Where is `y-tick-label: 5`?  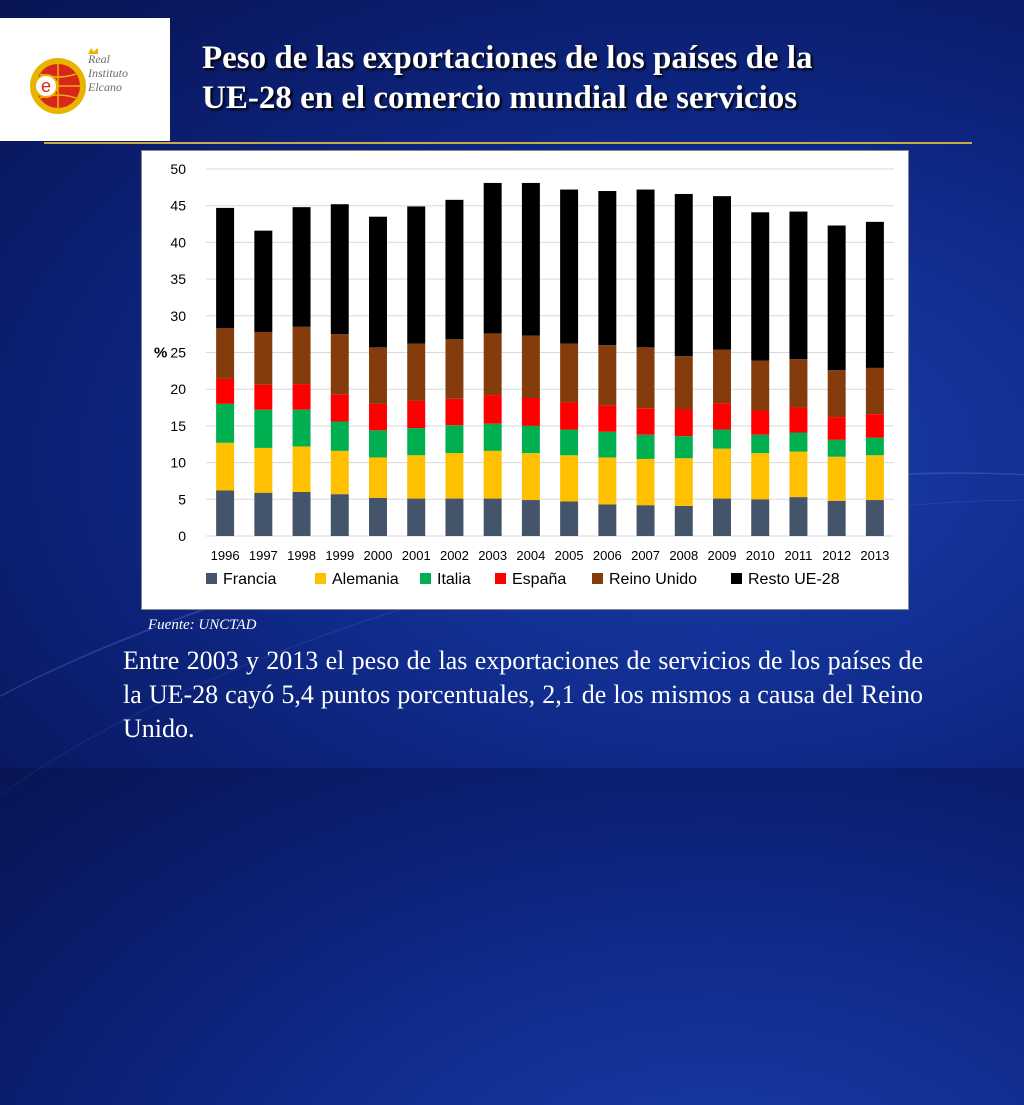
y-tick-label: 5 is located at coordinates (182, 499).